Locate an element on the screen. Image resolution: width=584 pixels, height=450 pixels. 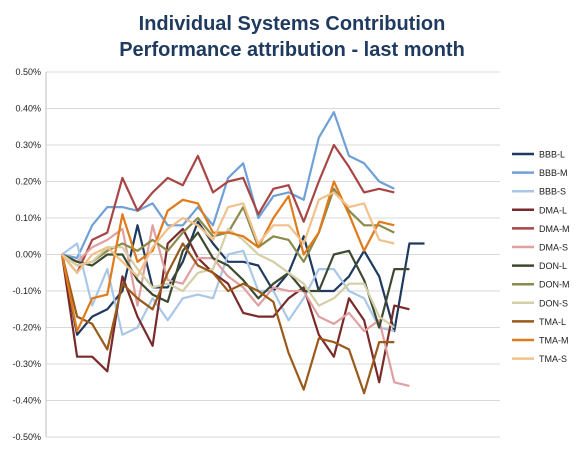
legend-label: BBB-M is located at coordinates (553, 173).